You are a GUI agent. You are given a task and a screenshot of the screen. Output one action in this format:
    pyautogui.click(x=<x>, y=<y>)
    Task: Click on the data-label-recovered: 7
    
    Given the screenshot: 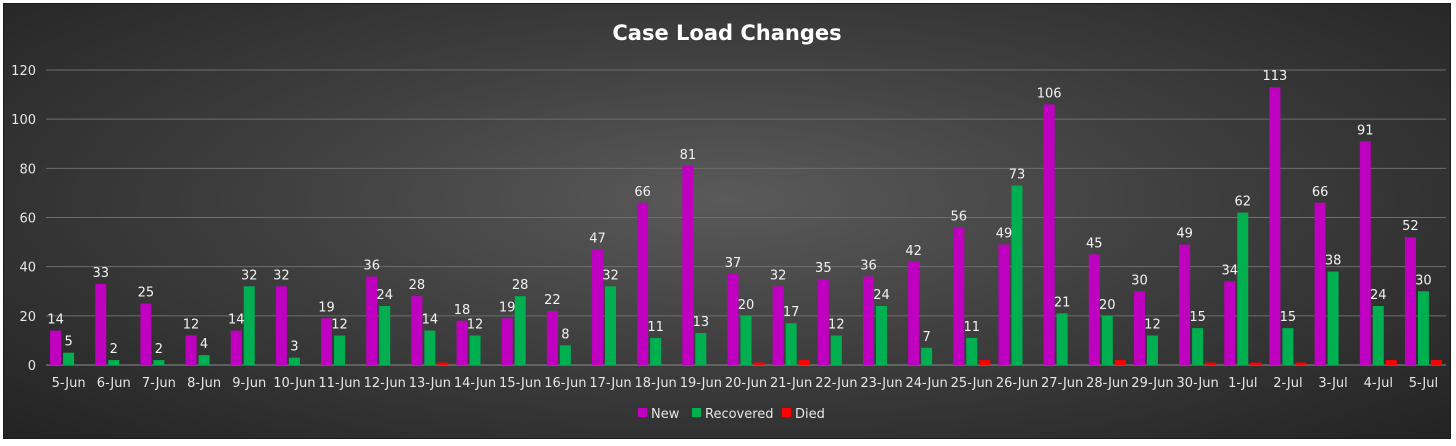 What is the action you would take?
    pyautogui.click(x=927, y=337)
    